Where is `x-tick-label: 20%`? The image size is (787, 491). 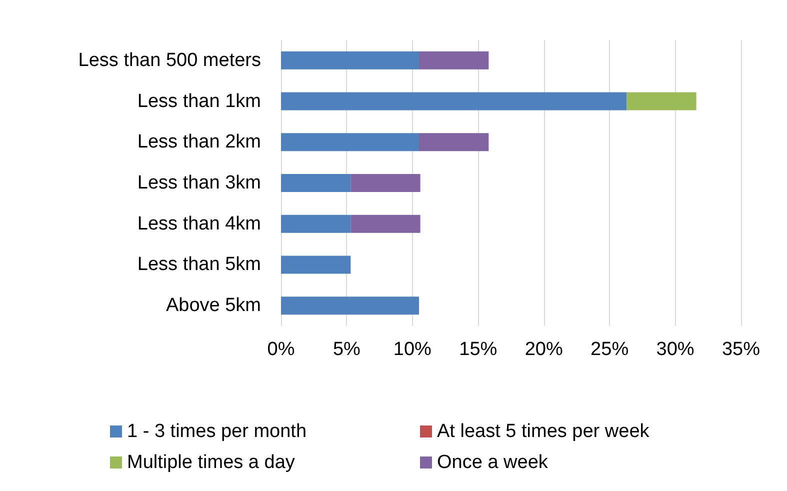 x-tick-label: 20% is located at coordinates (543, 349).